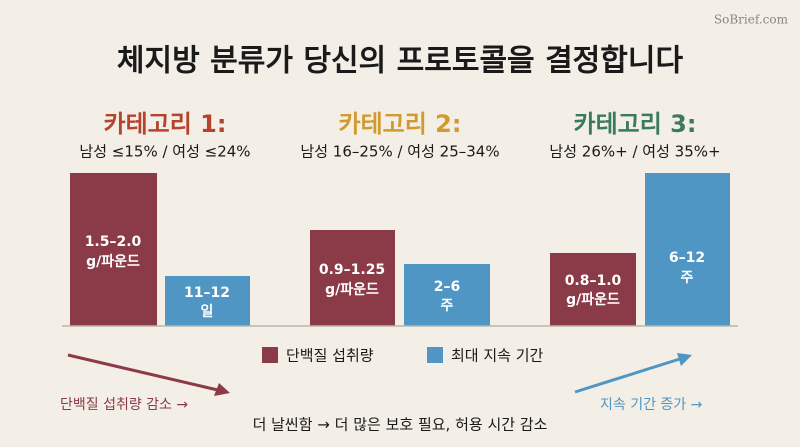  Describe the element at coordinates (497, 356) in the screenshot. I see `legend-label: 최대 지속 기간` at that location.